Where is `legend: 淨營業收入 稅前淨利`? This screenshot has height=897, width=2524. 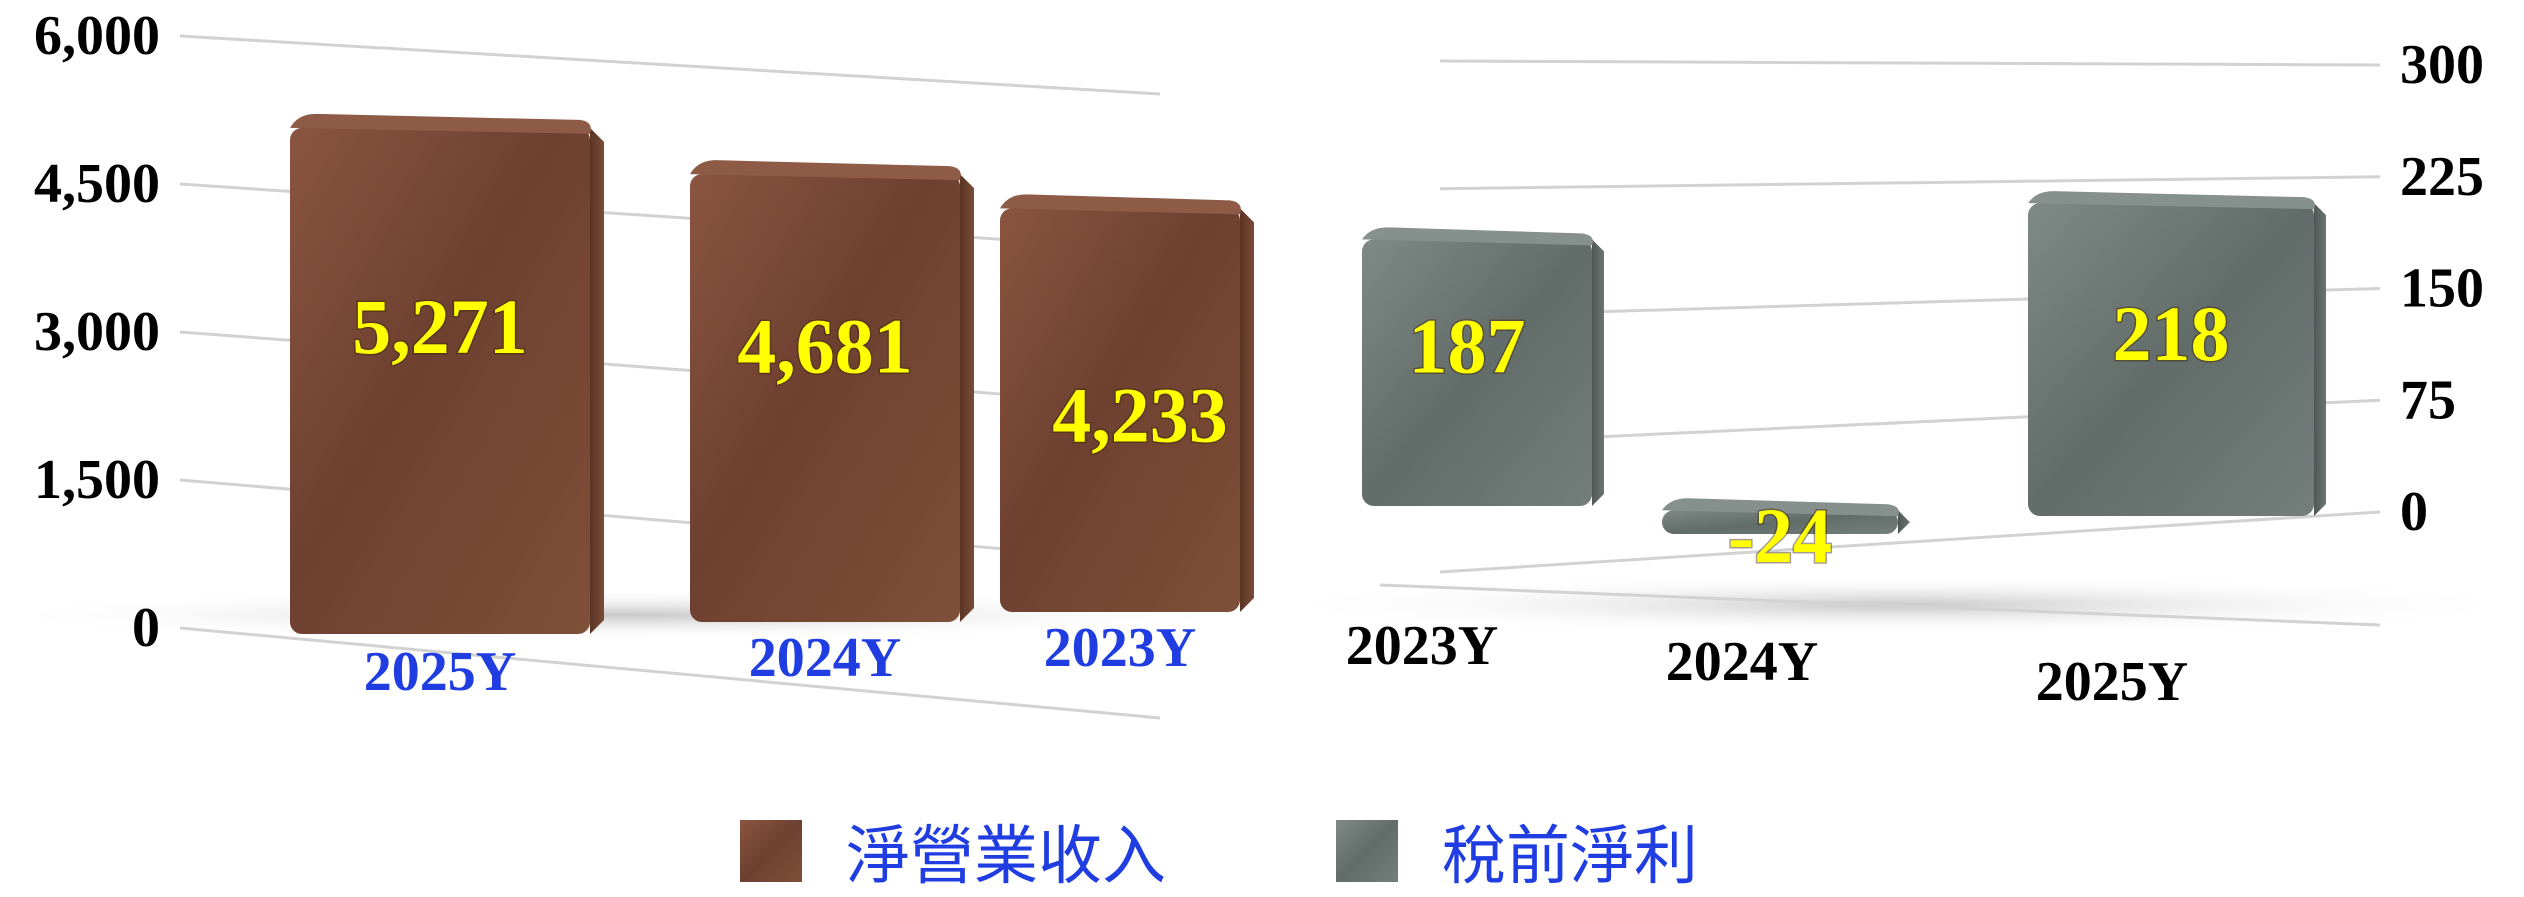
legend: 淨營業收入 稅前淨利 is located at coordinates (1262, 853).